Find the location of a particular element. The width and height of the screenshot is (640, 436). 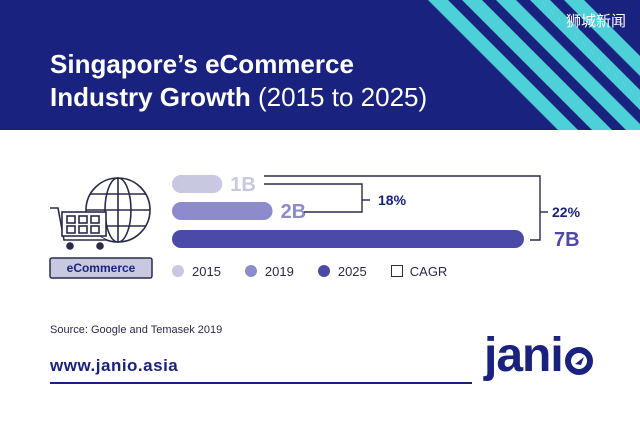

website-link: www.janio.asia is located at coordinates (114, 365).